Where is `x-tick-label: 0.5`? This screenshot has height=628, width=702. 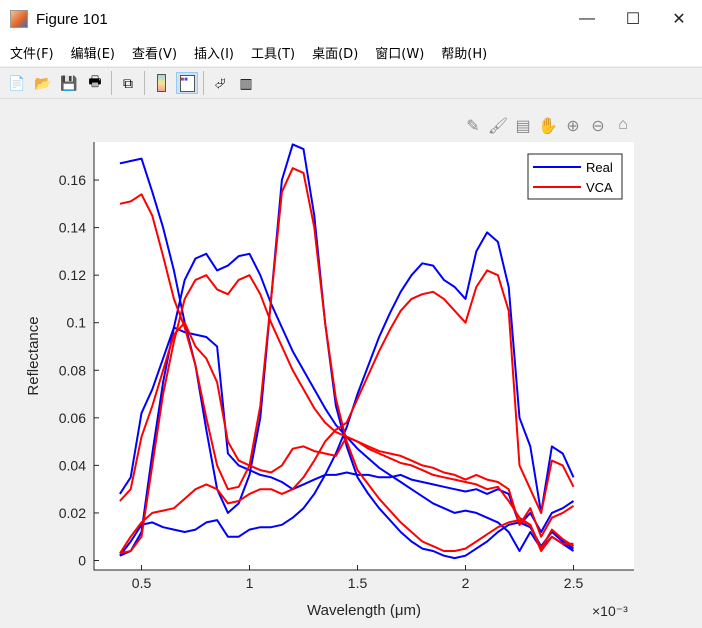 x-tick-label: 0.5 is located at coordinates (142, 583).